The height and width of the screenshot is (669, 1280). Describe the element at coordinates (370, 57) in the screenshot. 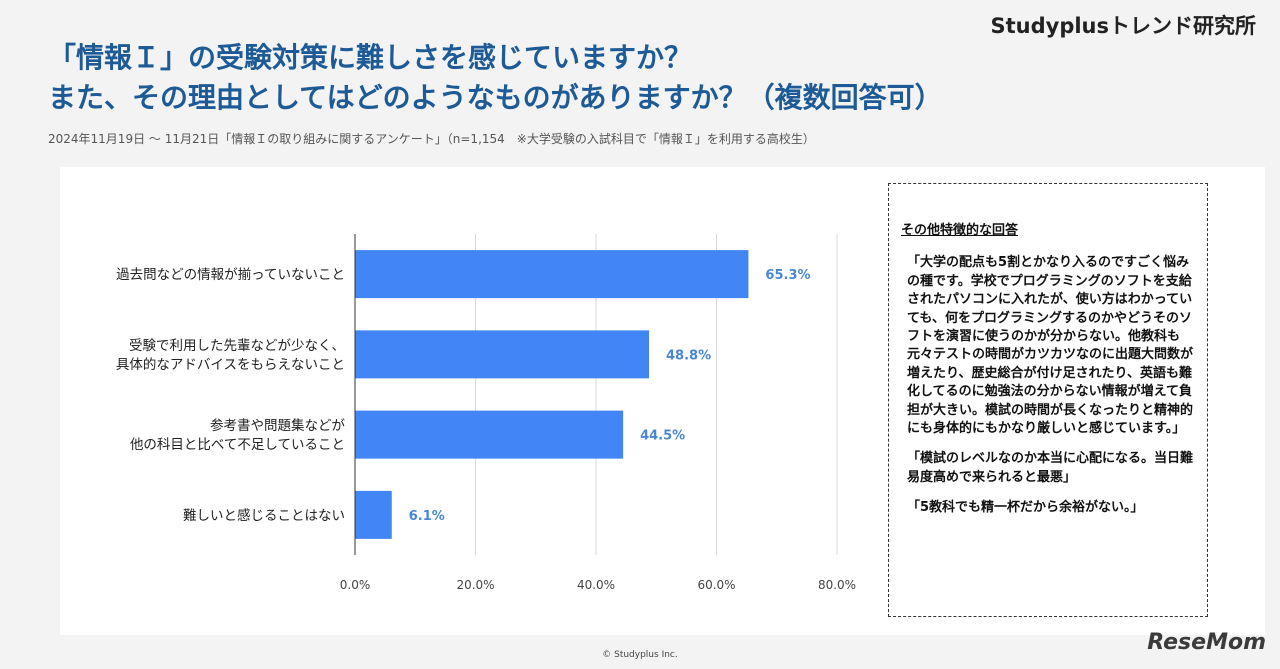

I see `title-line-1: 「情報Ｉ」の受験対策に難しさを感じていますか？` at that location.